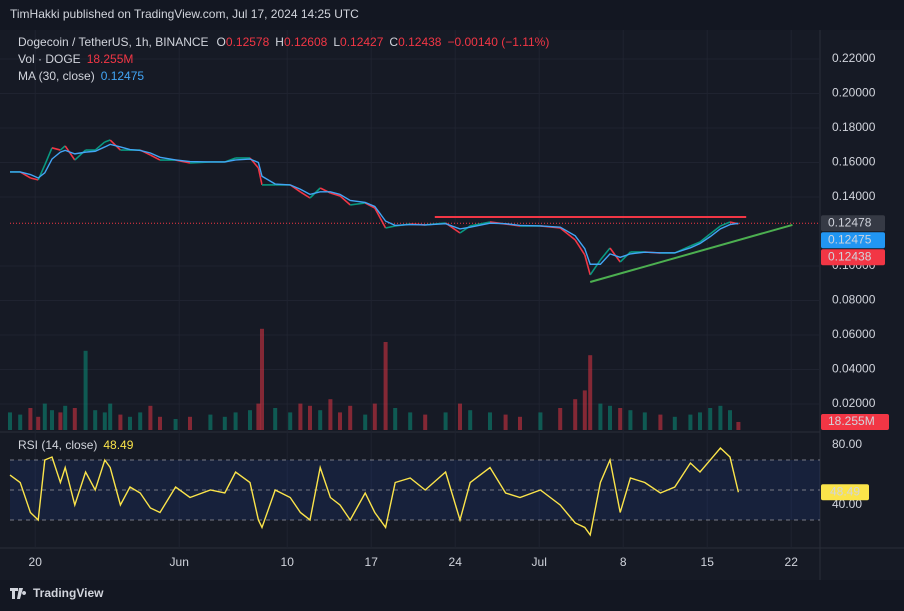 Image resolution: width=904 pixels, height=611 pixels. Describe the element at coordinates (456, 562) in the screenshot. I see `x-tick-label: 24` at that location.